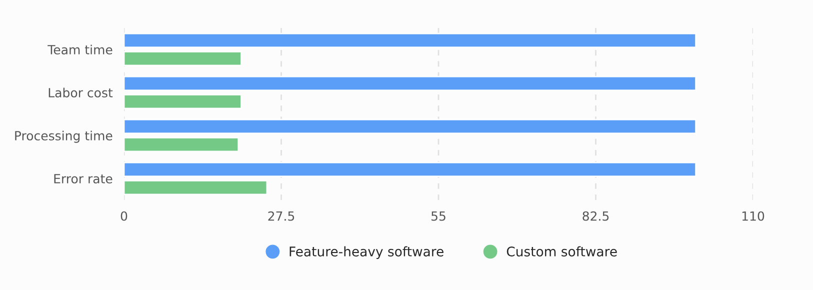 Image resolution: width=813 pixels, height=290 pixels. What do you see at coordinates (124, 216) in the screenshot?
I see `x-tick-label: 0` at bounding box center [124, 216].